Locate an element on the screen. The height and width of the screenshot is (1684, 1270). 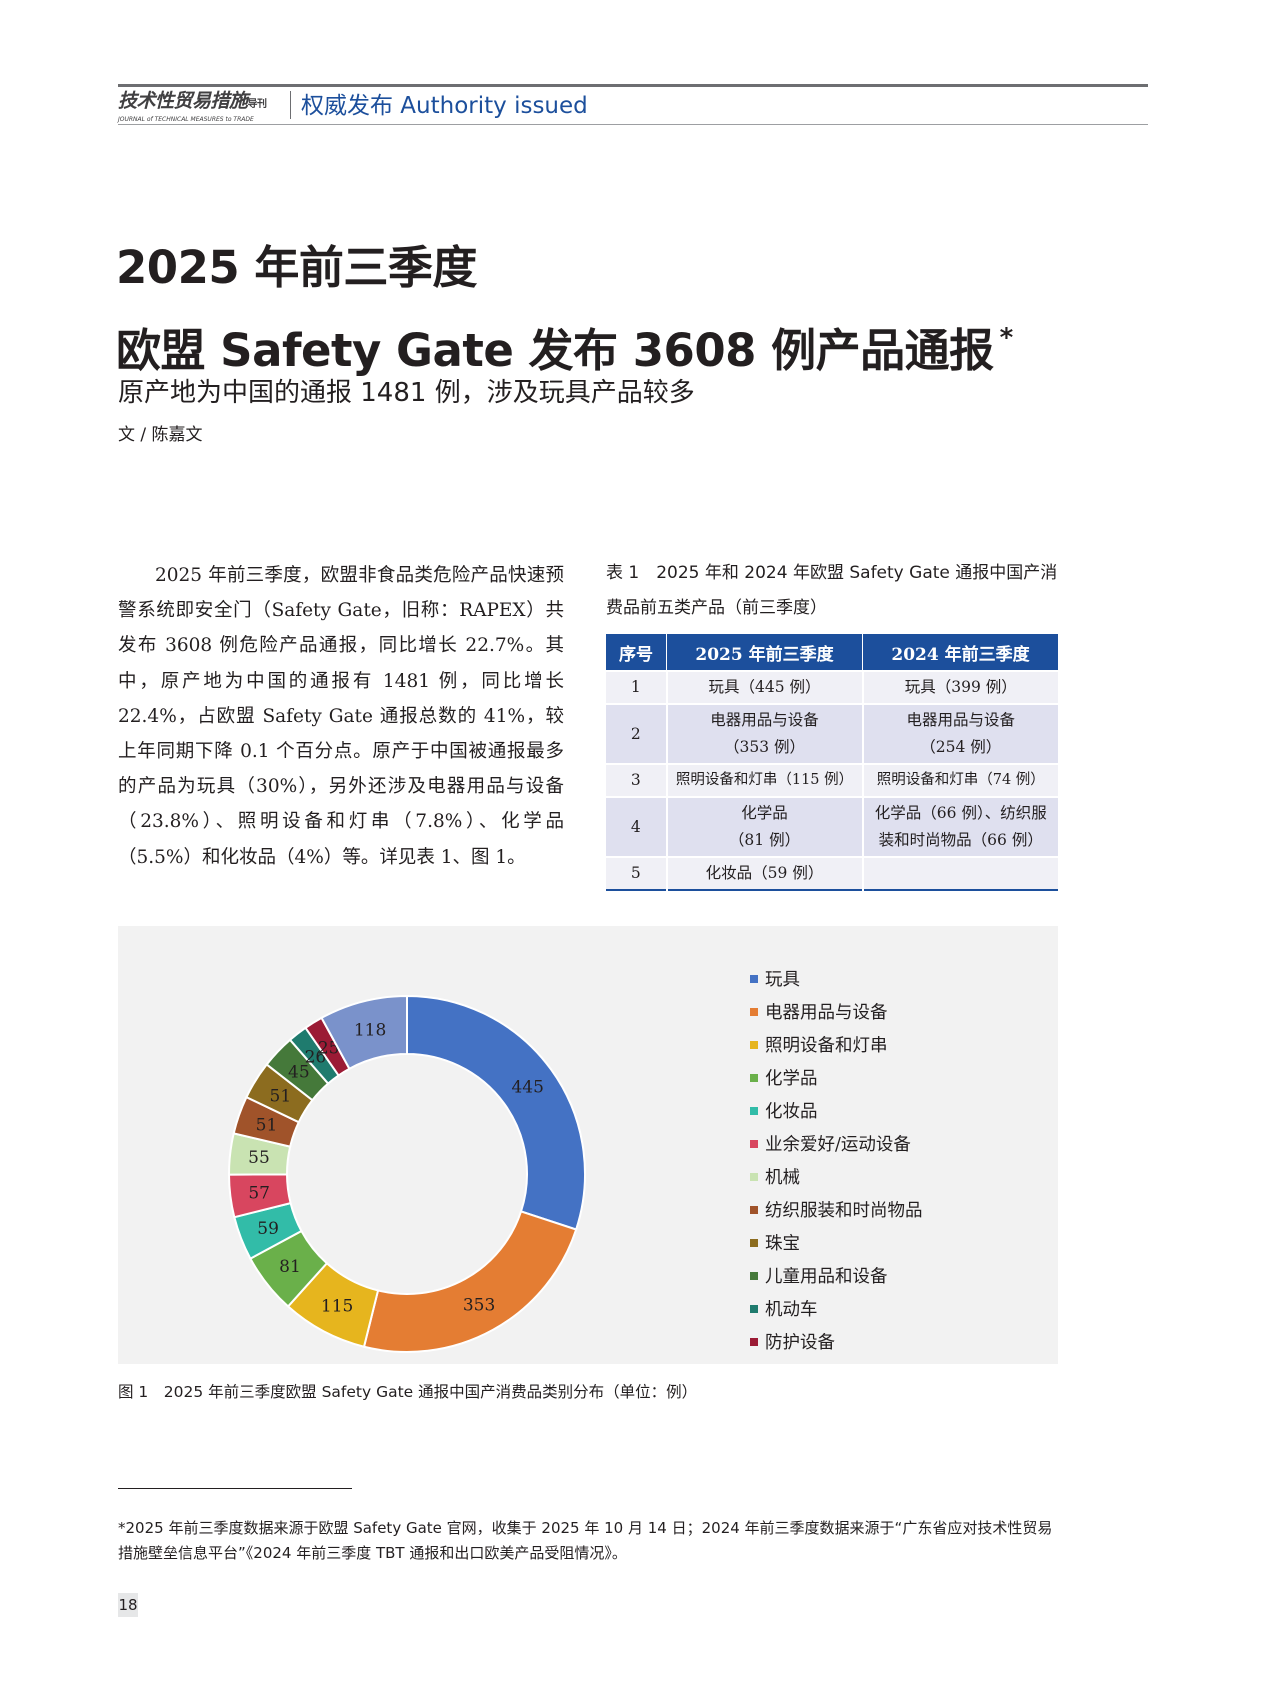
donut-data-label: 353 is located at coordinates (479, 1305).